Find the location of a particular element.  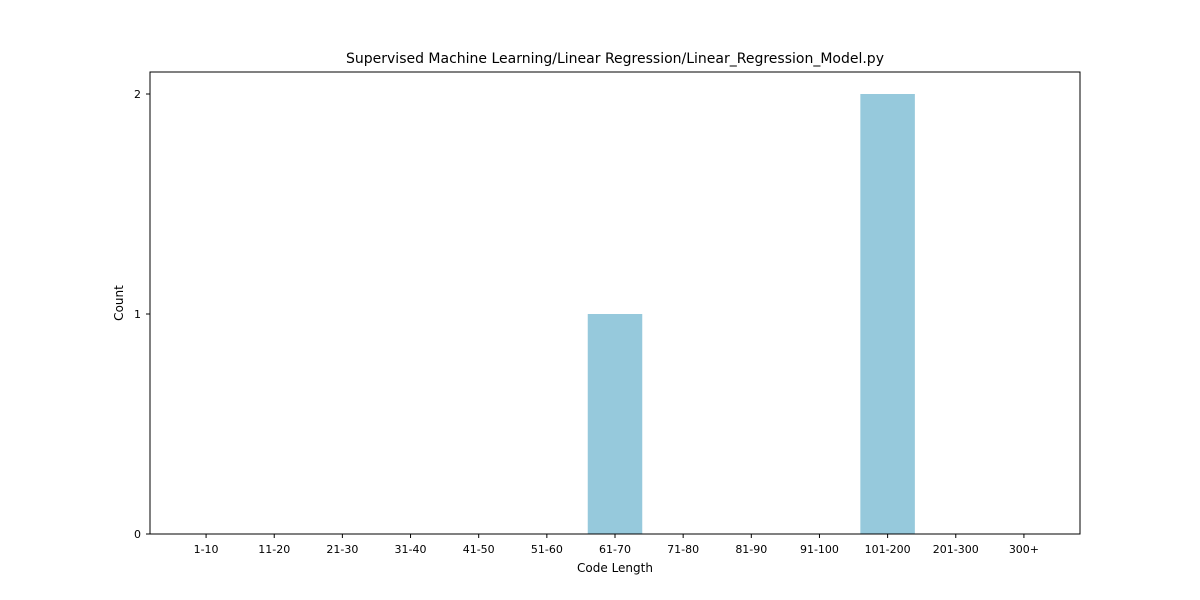

x-tick-label: 51-60 is located at coordinates (547, 549).